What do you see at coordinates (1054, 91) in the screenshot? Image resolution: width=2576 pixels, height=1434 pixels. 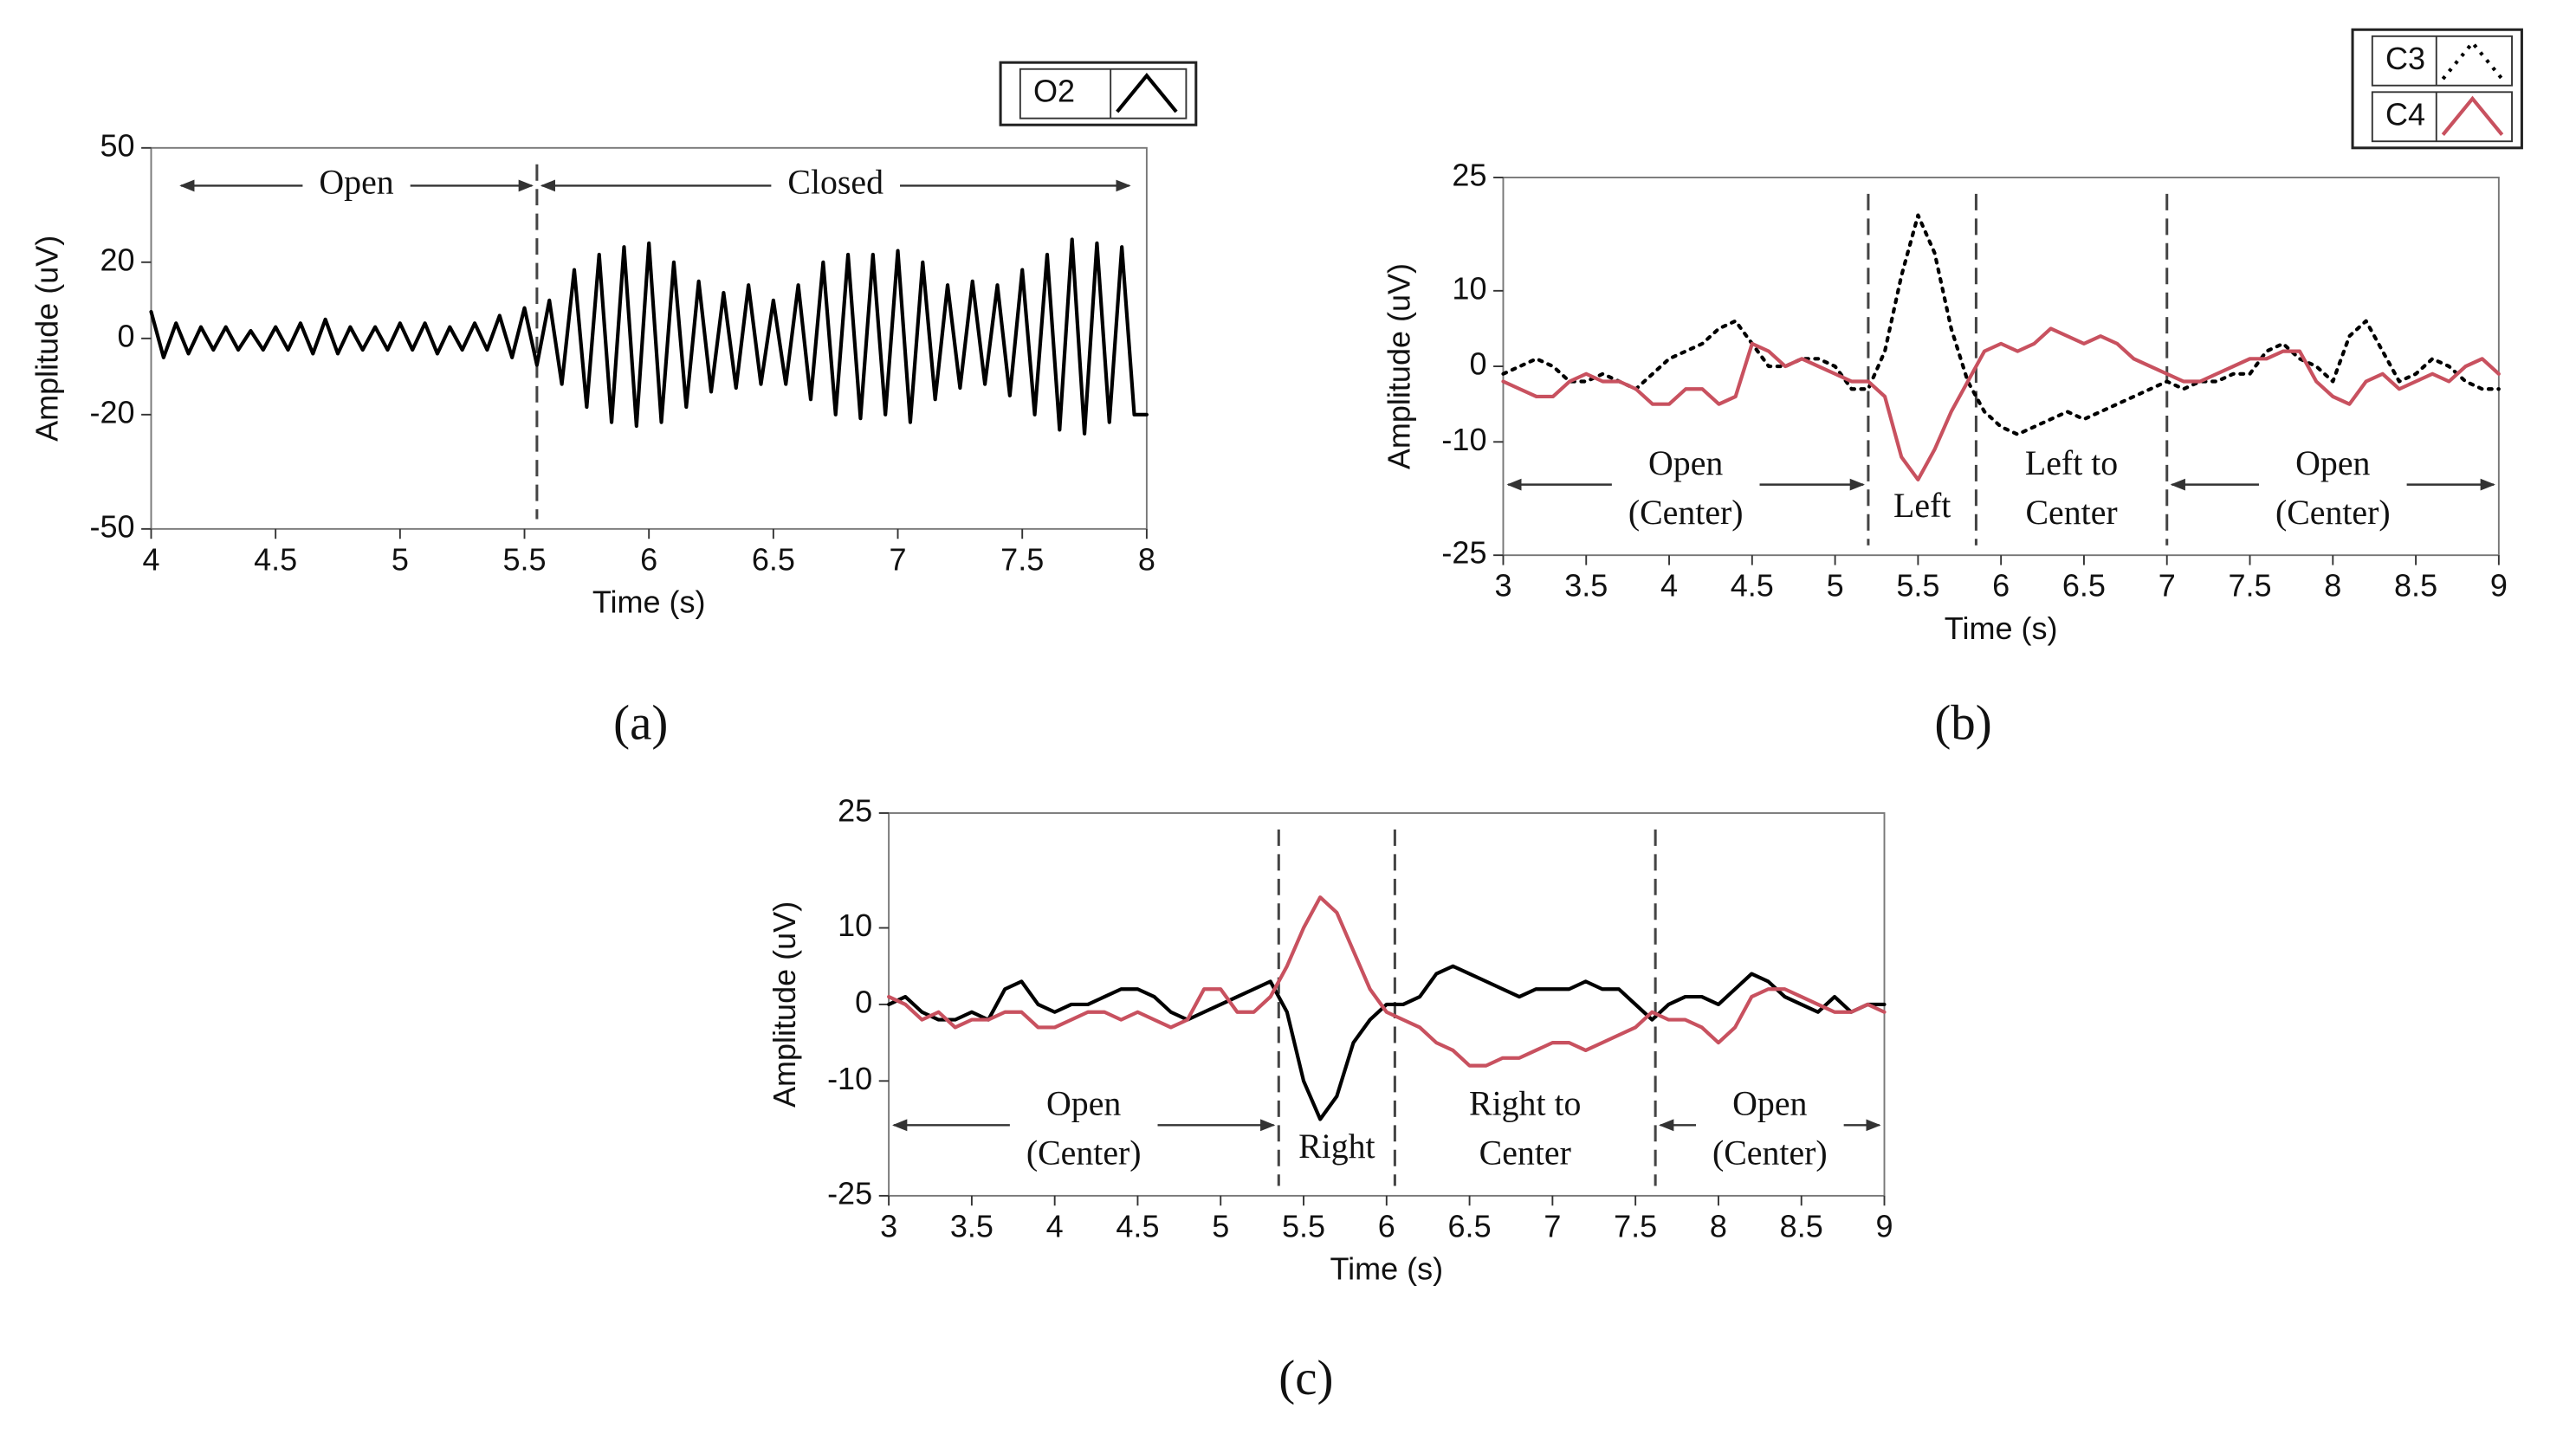 I see `legend-label: O2` at bounding box center [1054, 91].